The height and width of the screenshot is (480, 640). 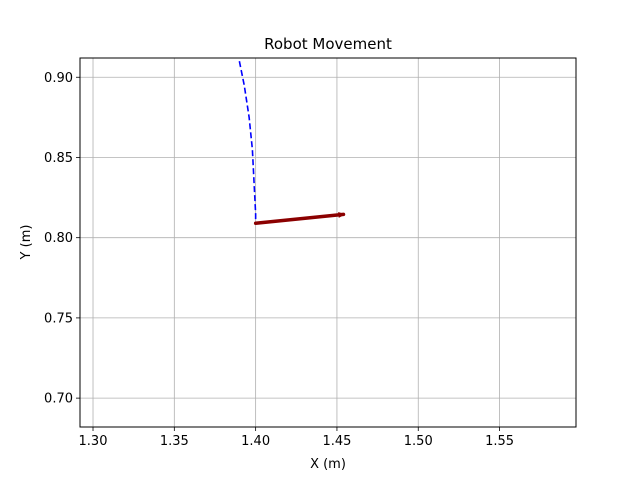 What do you see at coordinates (58, 238) in the screenshot?
I see `y-tick-label: 0.80` at bounding box center [58, 238].